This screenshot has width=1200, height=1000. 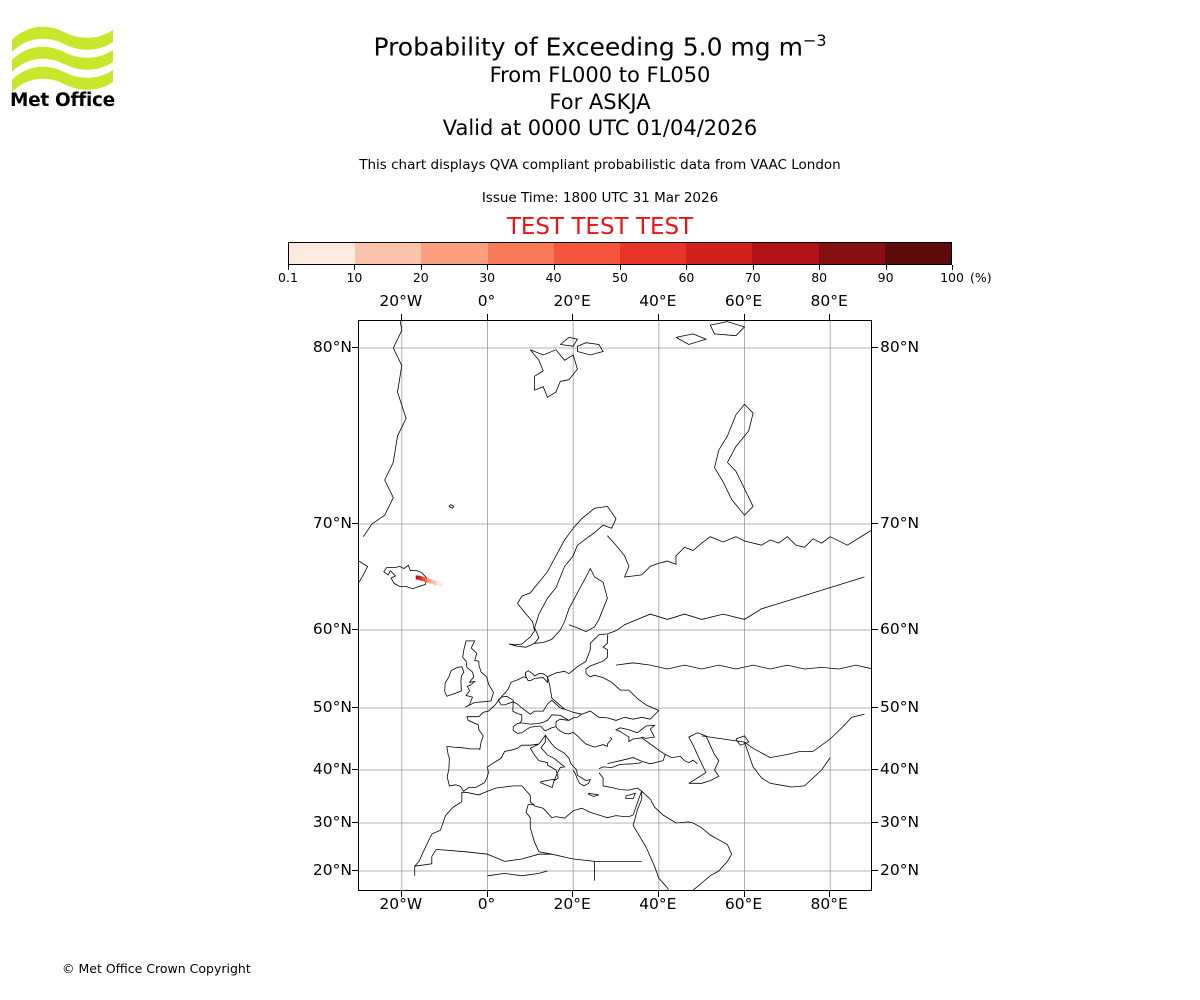 I want to click on lon-label-top: 60°E, so click(x=743, y=301).